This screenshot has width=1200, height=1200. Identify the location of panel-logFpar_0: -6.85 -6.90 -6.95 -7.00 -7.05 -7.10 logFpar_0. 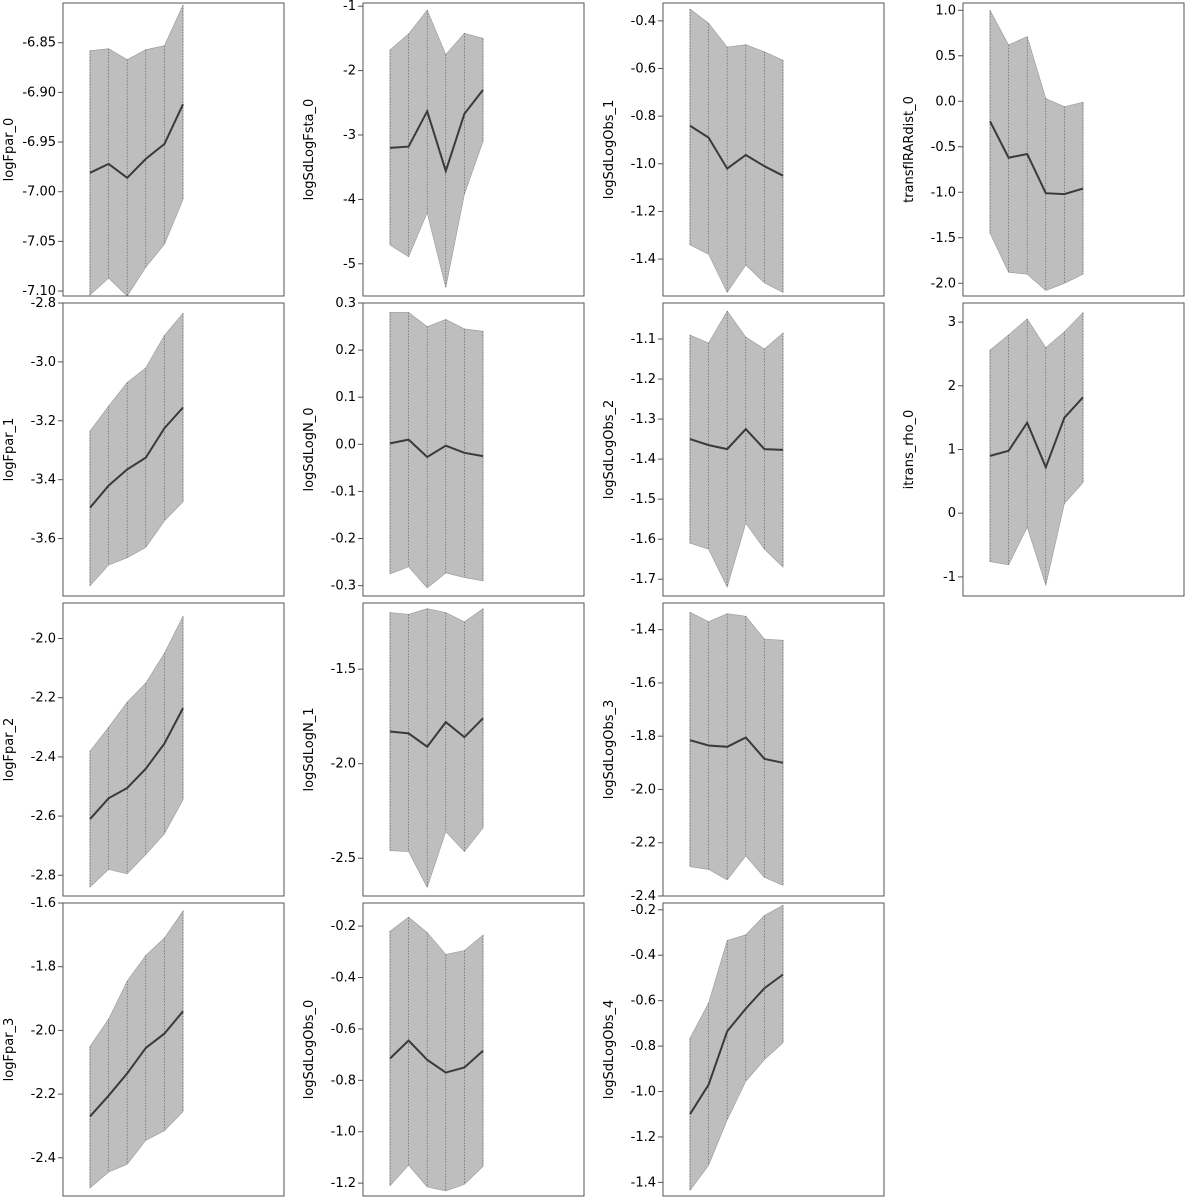
(143, 150).